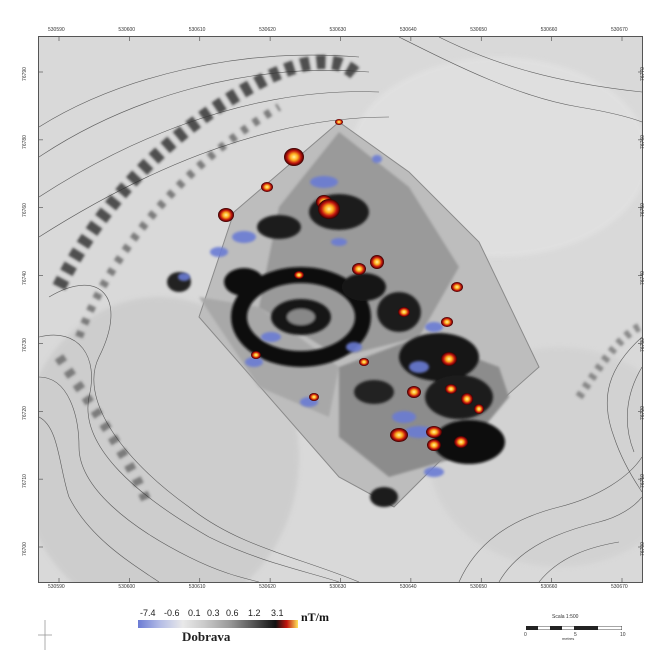  I want to click on coordinate-label: 76770, so click(642, 74).